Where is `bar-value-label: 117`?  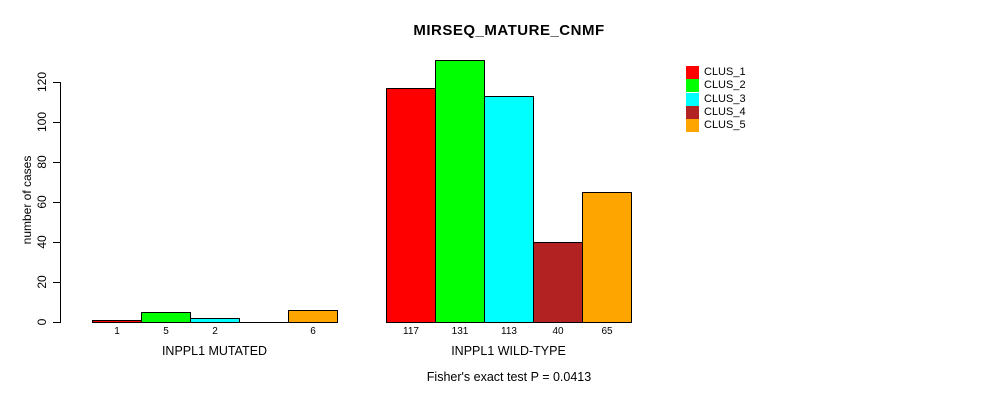
bar-value-label: 117 is located at coordinates (411, 331).